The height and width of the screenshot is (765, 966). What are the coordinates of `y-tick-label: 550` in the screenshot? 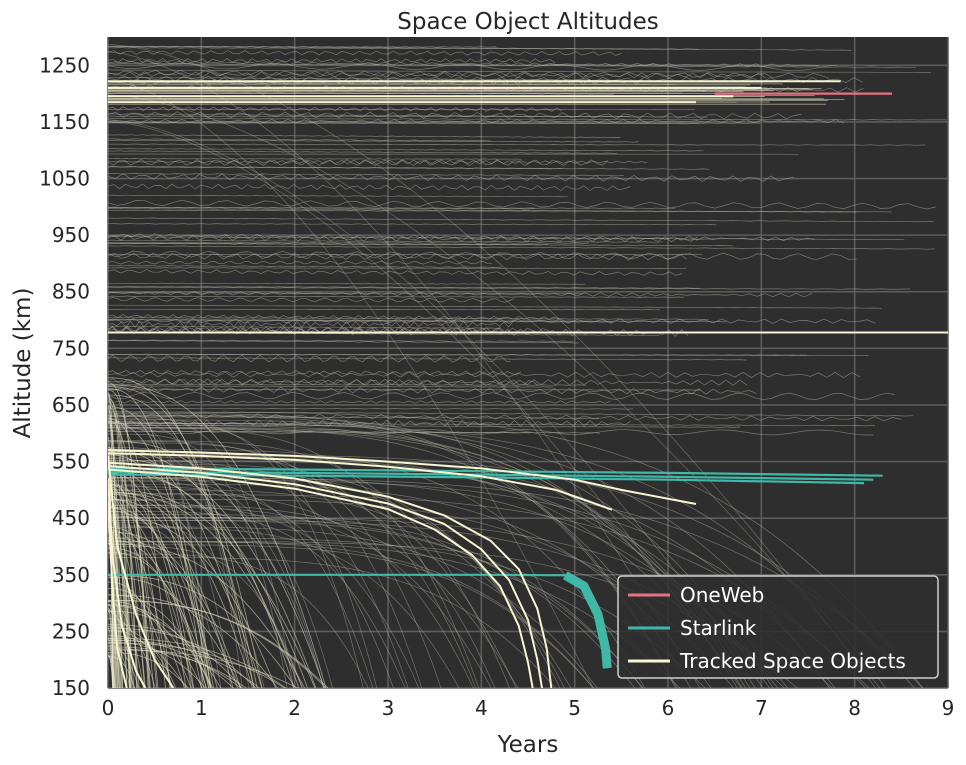 It's located at (71, 462).